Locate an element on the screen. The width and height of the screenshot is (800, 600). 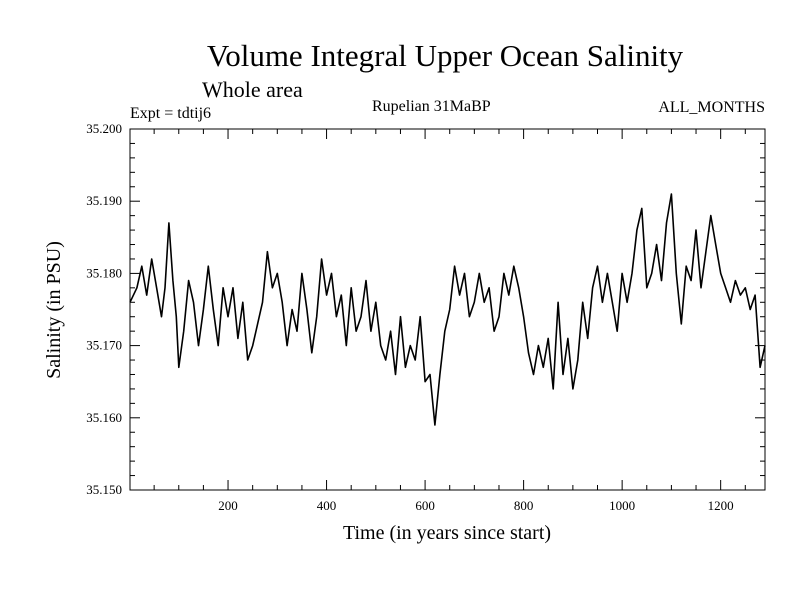
x-tick-label: 800 is located at coordinates (524, 505).